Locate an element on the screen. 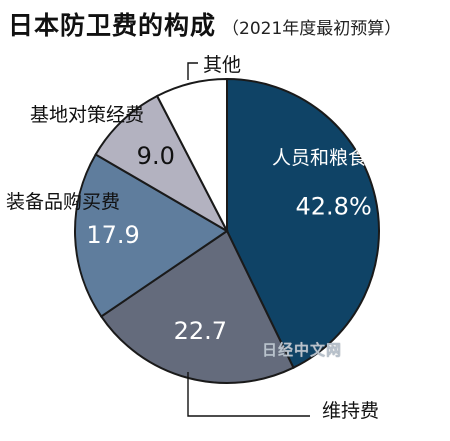 Image resolution: width=450 pixels, height=441 pixels. watermark: 日经中文网 is located at coordinates (302, 350).